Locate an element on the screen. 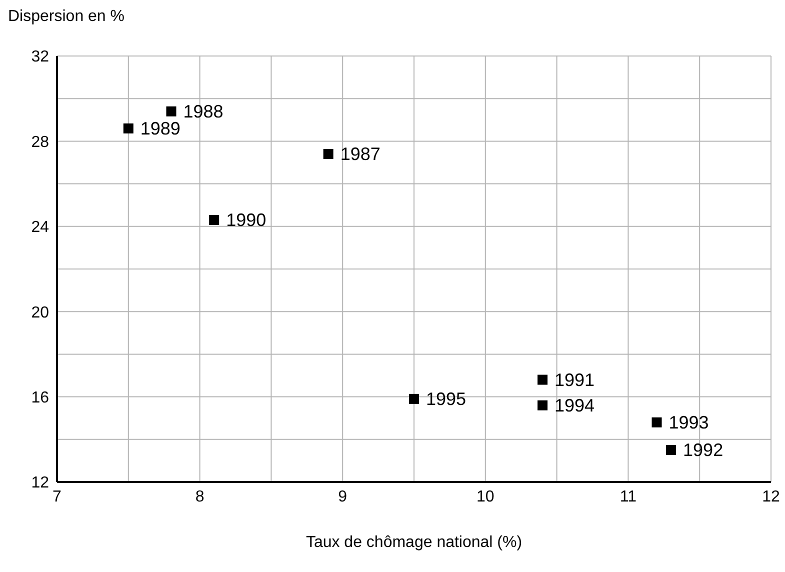 The height and width of the screenshot is (572, 785). annotation: 1991 is located at coordinates (574, 380).